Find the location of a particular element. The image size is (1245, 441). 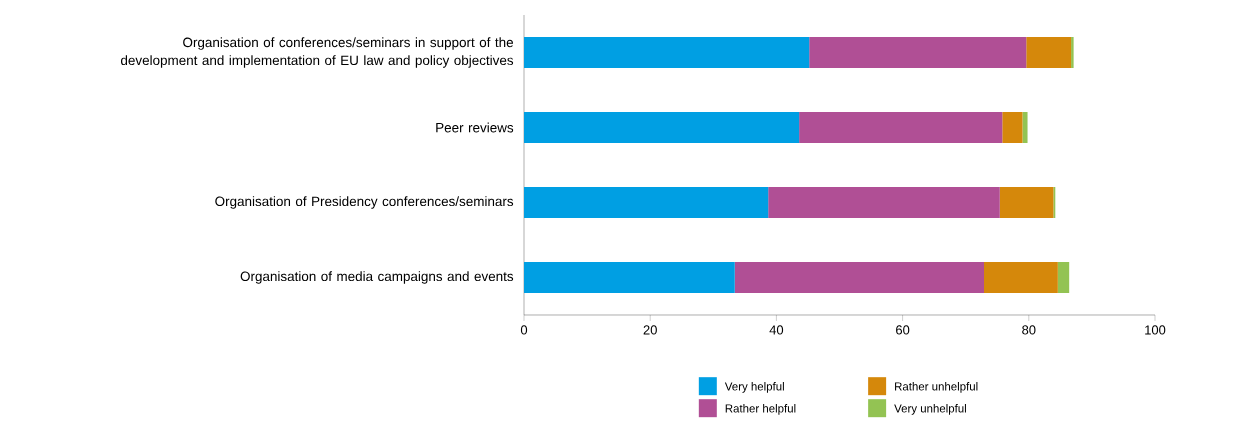

x-tick-label: 80 is located at coordinates (1029, 330).